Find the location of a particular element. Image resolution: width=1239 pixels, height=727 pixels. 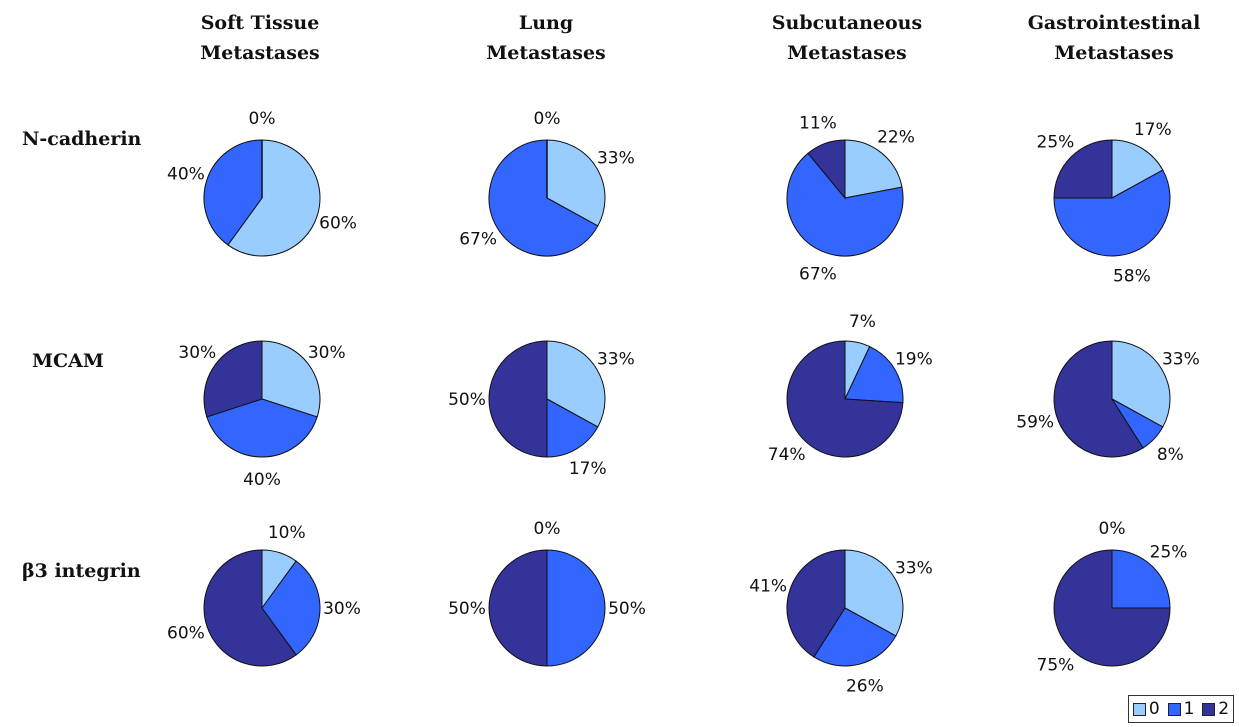

row-title-n-cadherin: N-cadherin is located at coordinates (82, 139).